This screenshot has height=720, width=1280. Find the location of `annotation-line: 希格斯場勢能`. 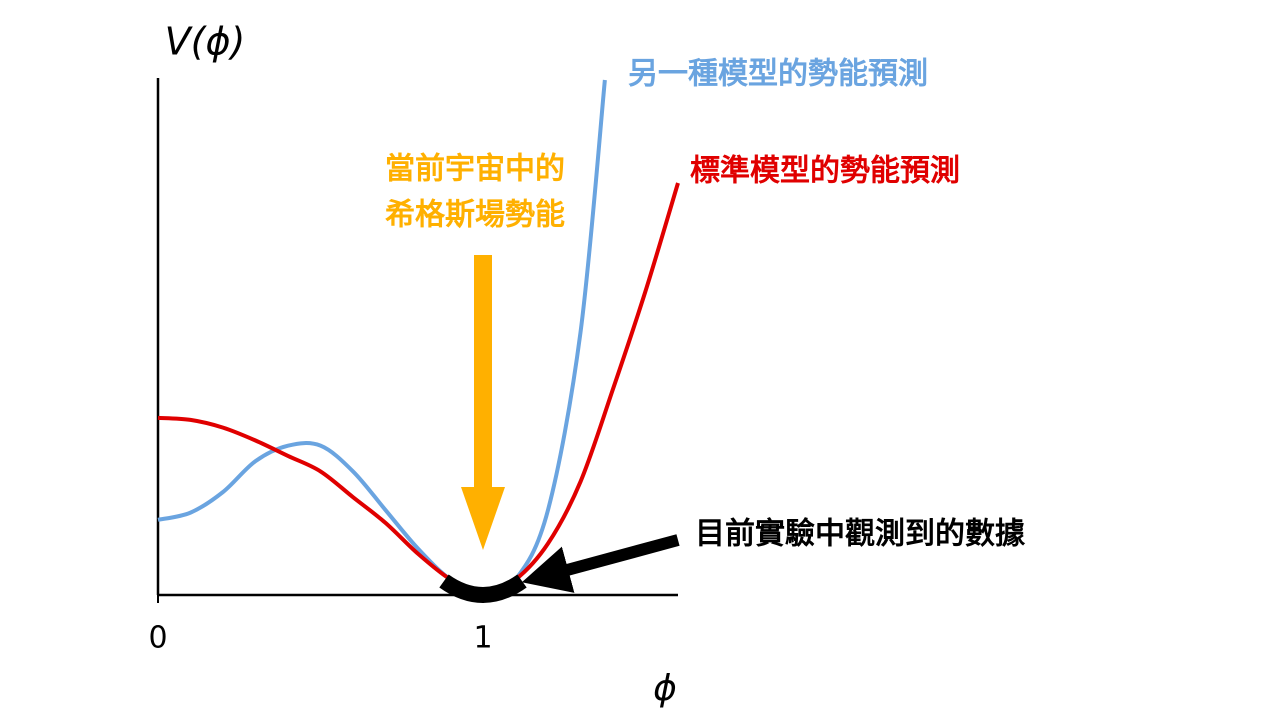

annotation-line: 希格斯場勢能 is located at coordinates (475, 215).